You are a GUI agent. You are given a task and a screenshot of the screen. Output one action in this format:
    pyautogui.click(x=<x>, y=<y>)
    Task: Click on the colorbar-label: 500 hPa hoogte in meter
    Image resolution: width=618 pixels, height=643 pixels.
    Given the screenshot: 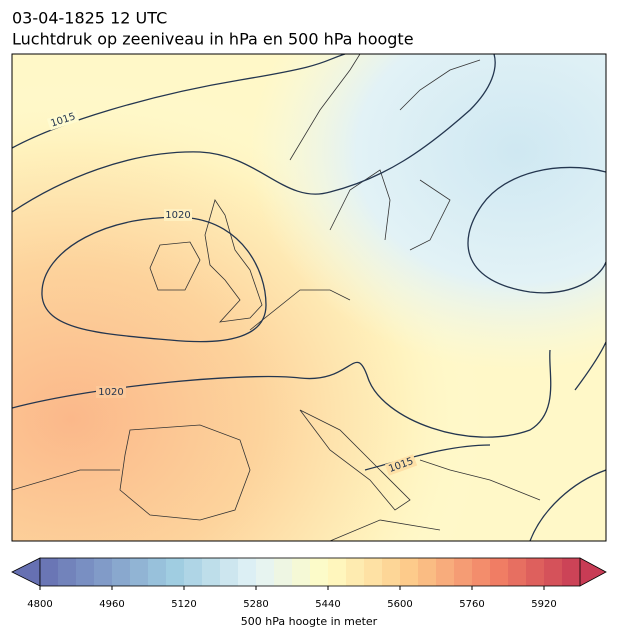 What is the action you would take?
    pyautogui.click(x=309, y=621)
    